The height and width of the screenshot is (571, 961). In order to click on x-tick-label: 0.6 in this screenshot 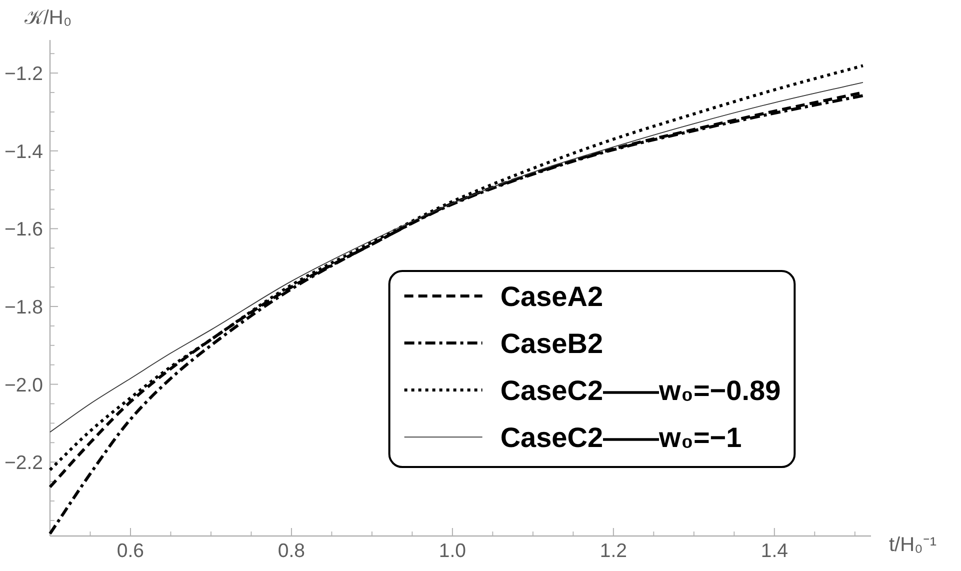, I will do `click(130, 551)`.